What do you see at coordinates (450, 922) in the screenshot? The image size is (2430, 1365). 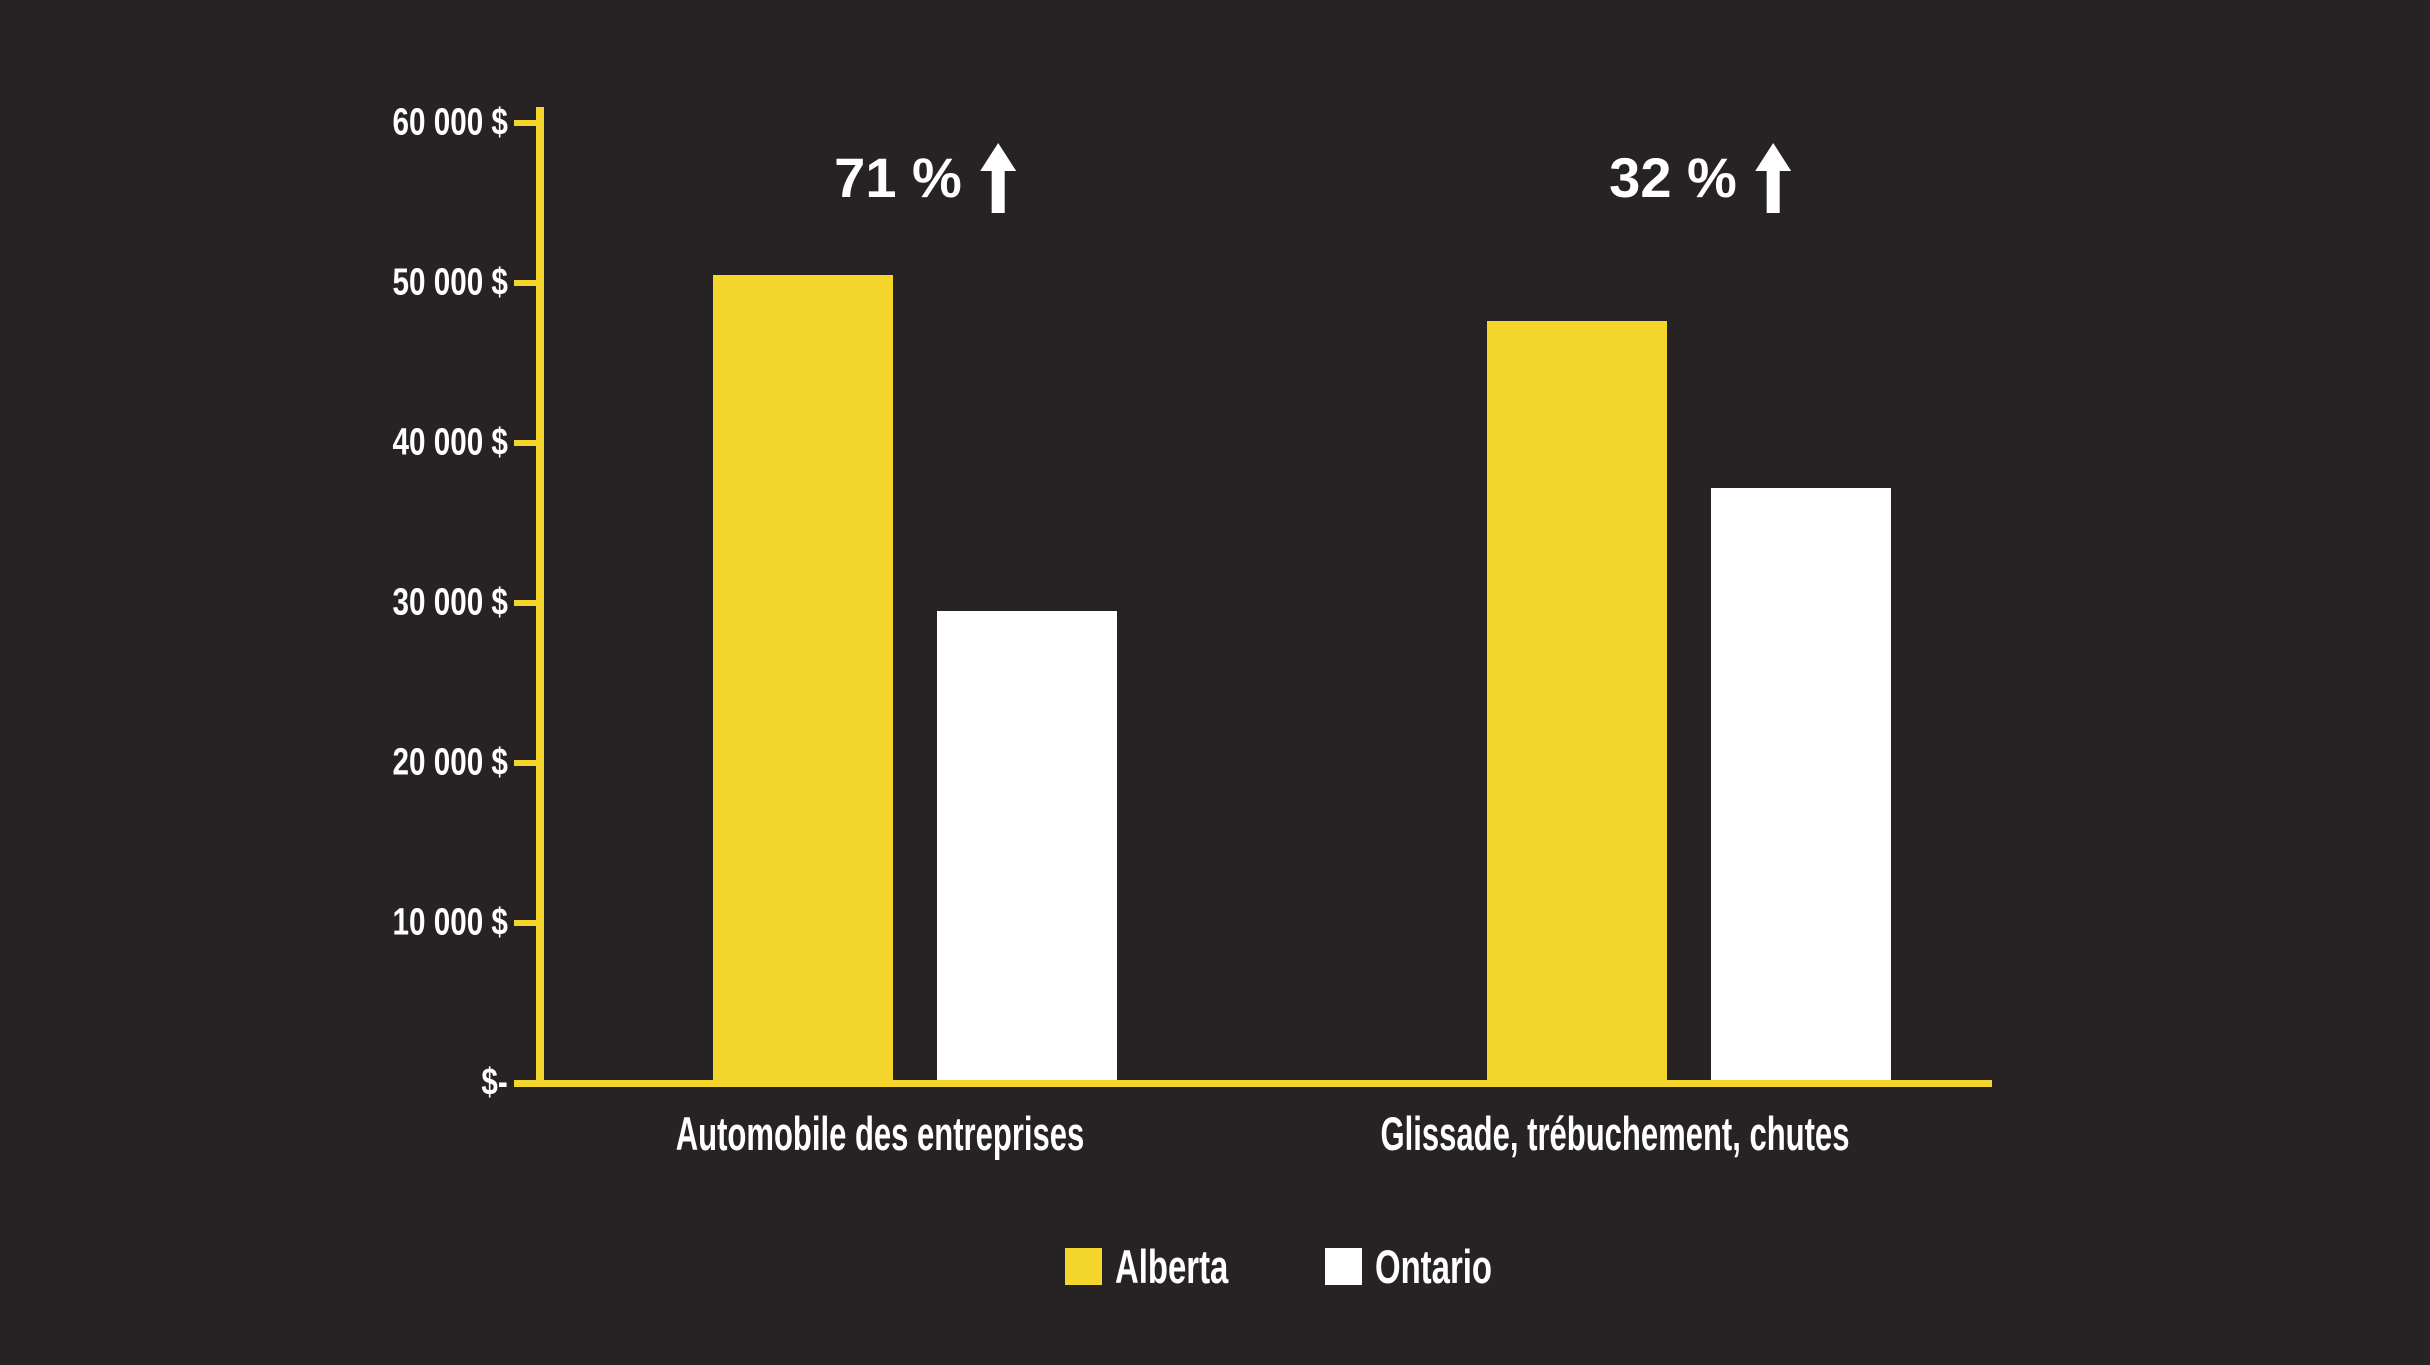 I see `y-axis-tick-label: 10 000 $` at bounding box center [450, 922].